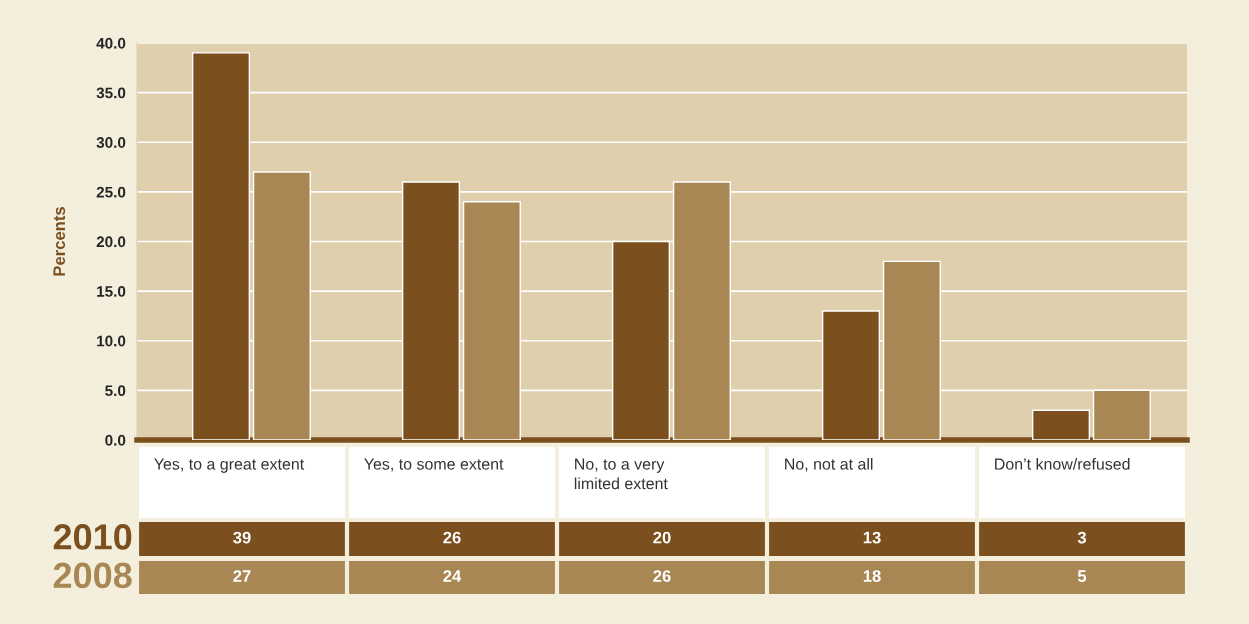  What do you see at coordinates (111, 242) in the screenshot?
I see `y-tick-label: 20.0` at bounding box center [111, 242].